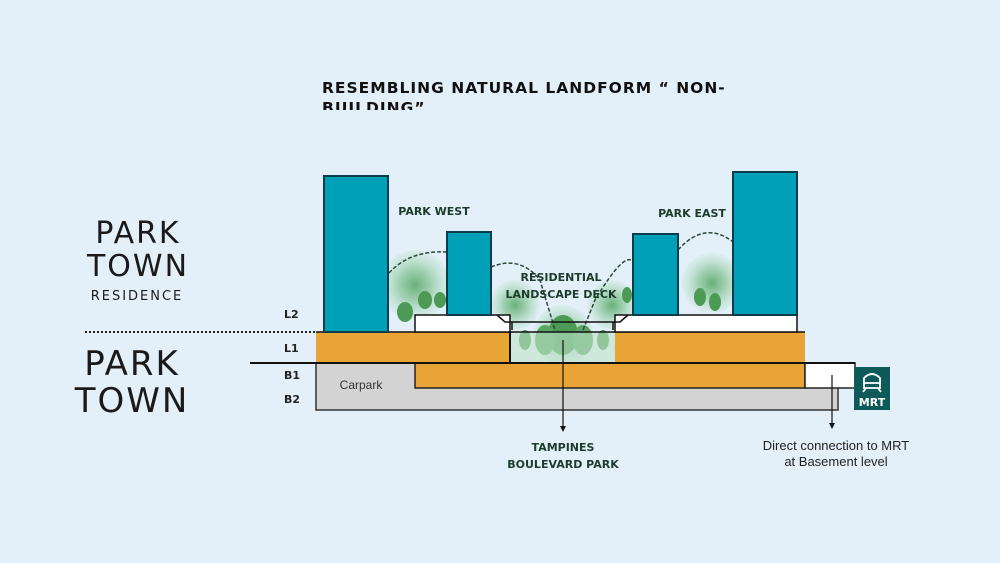 The image size is (1000, 563). Describe the element at coordinates (469, 273) in the screenshot. I see `tower-west-short` at that location.